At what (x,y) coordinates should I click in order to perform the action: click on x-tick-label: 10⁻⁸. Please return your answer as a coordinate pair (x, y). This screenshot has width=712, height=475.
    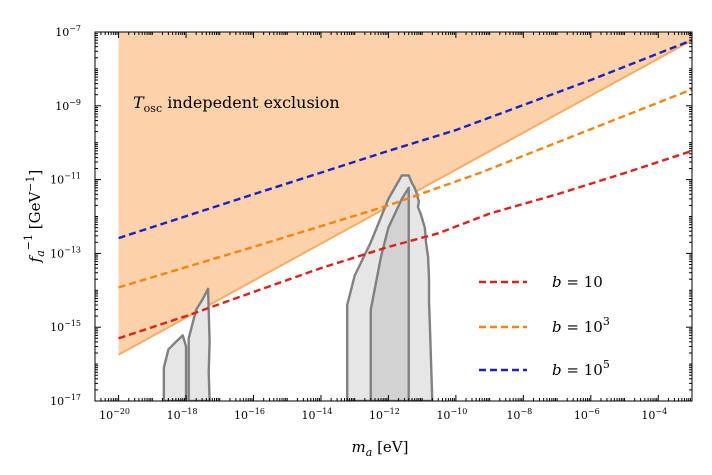
    Looking at the image, I should click on (519, 414).